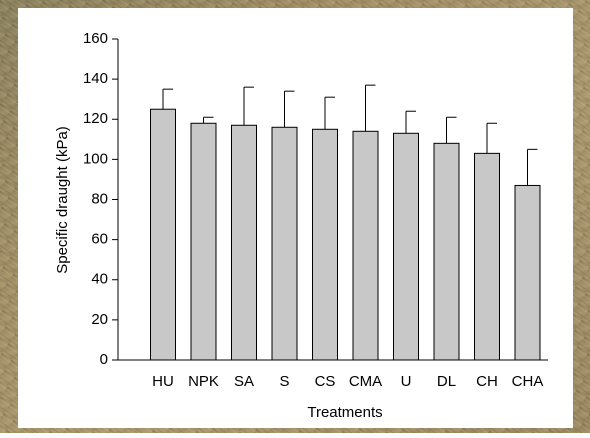 This screenshot has width=590, height=438. I want to click on x-tick-label: NPK, so click(203, 381).